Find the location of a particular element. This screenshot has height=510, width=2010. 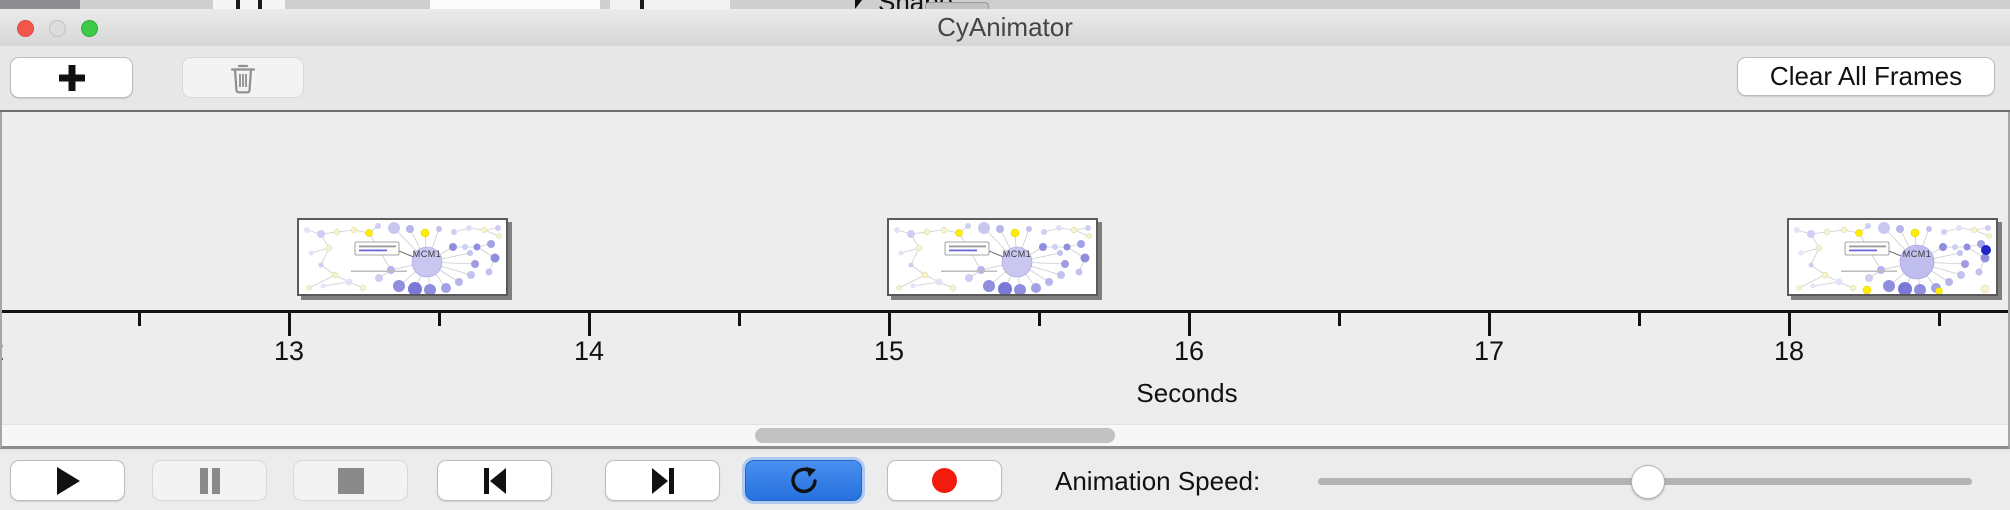

plus-icon is located at coordinates (71, 77).